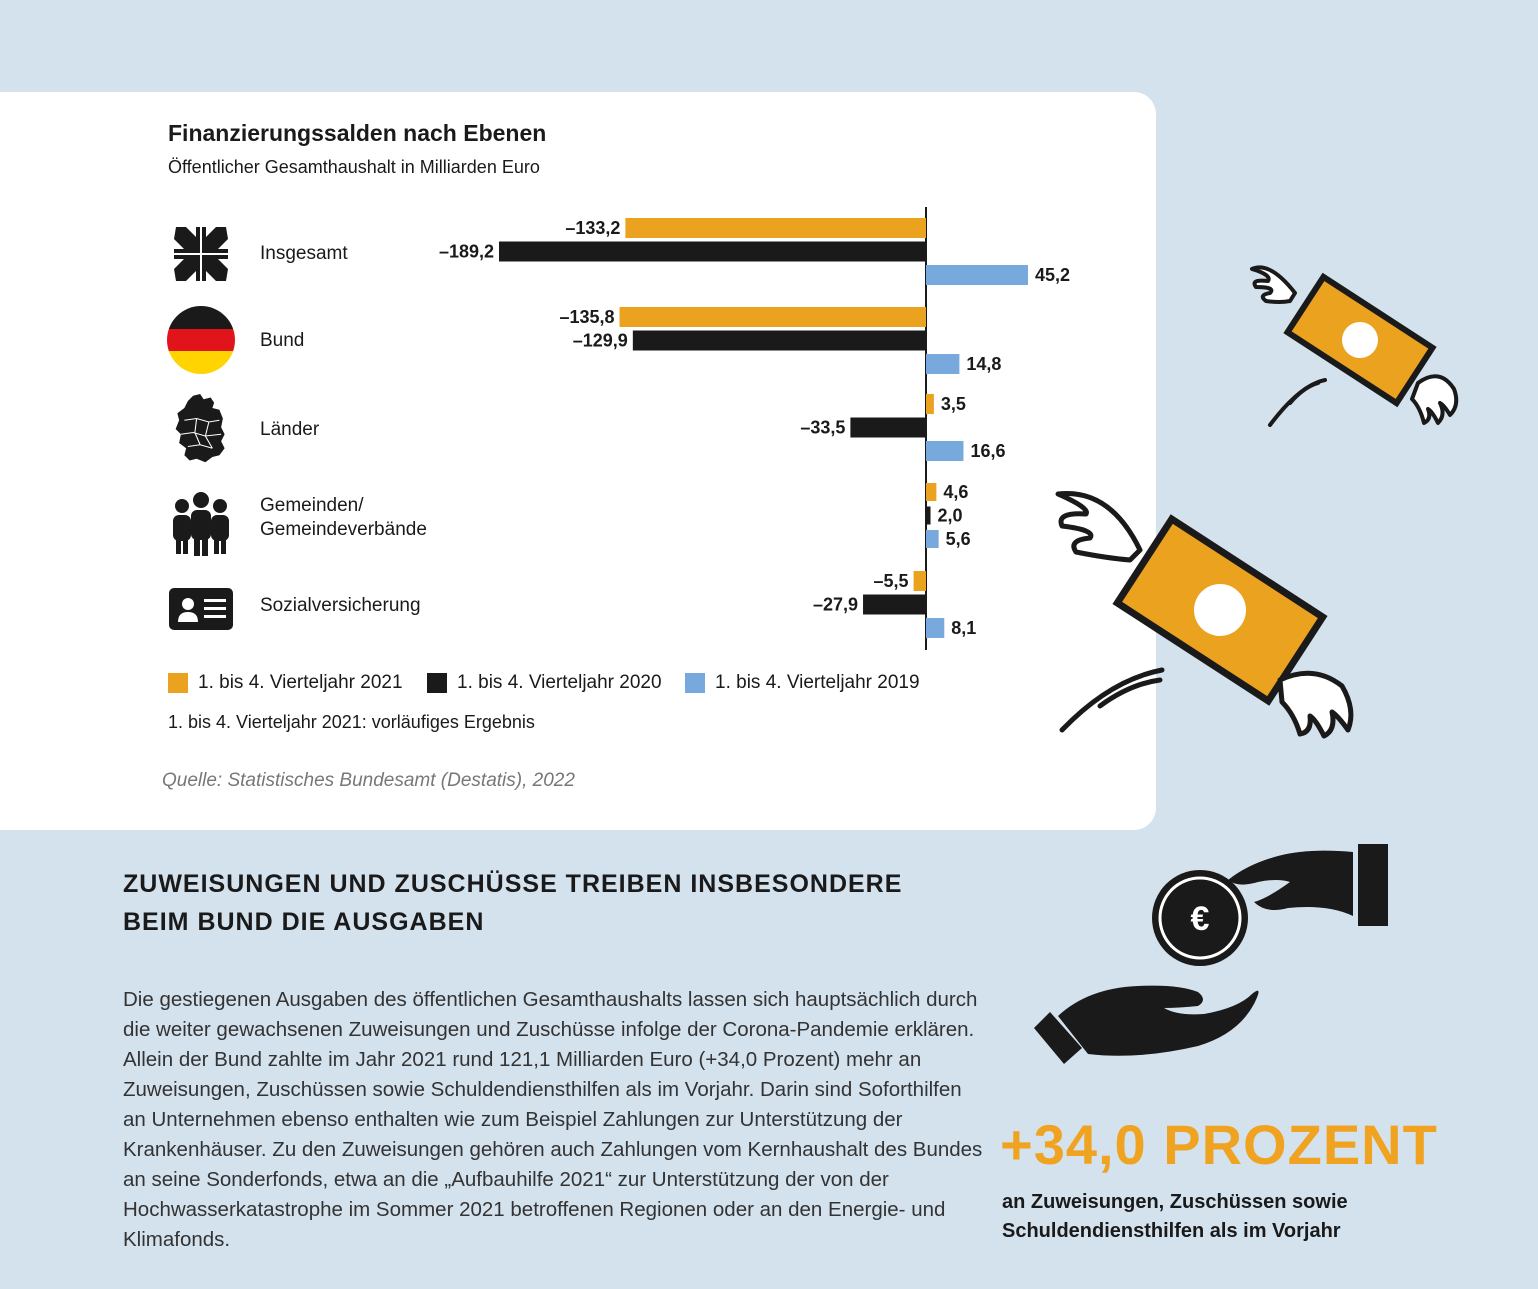  What do you see at coordinates (1219, 1144) in the screenshot?
I see `highlight-value: +34,0 PROZENT` at bounding box center [1219, 1144].